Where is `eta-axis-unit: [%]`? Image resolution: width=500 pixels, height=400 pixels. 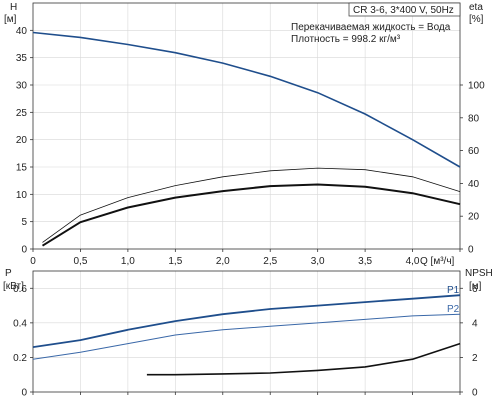
eta-axis-unit: [%] is located at coordinates (476, 19).